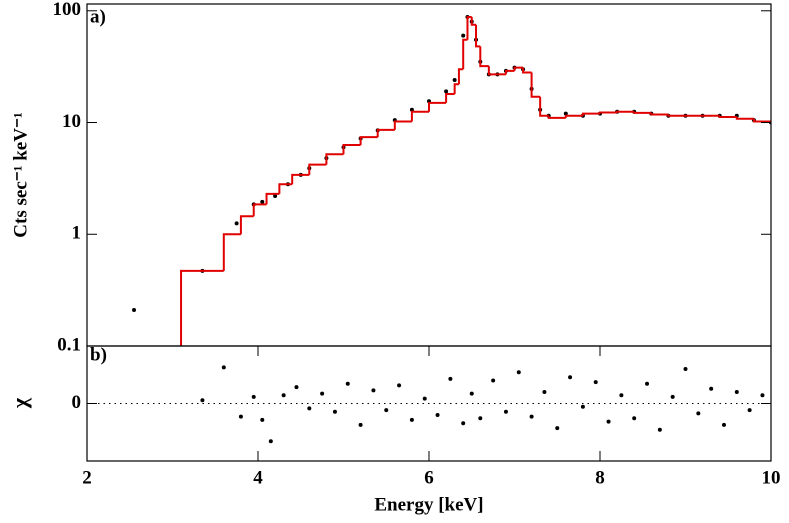  Describe the element at coordinates (77, 233) in the screenshot. I see `y-tick-label: 1` at that location.